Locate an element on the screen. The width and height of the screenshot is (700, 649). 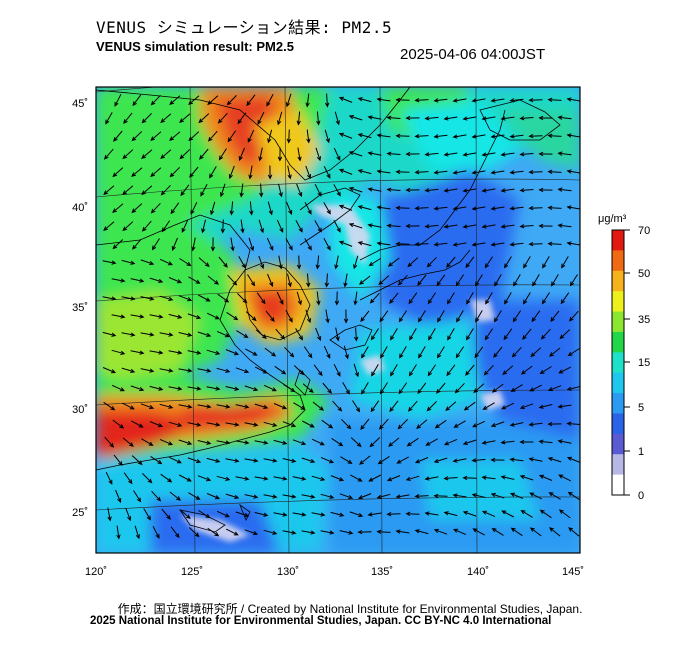
lon-label: 140˚ is located at coordinates (478, 572).